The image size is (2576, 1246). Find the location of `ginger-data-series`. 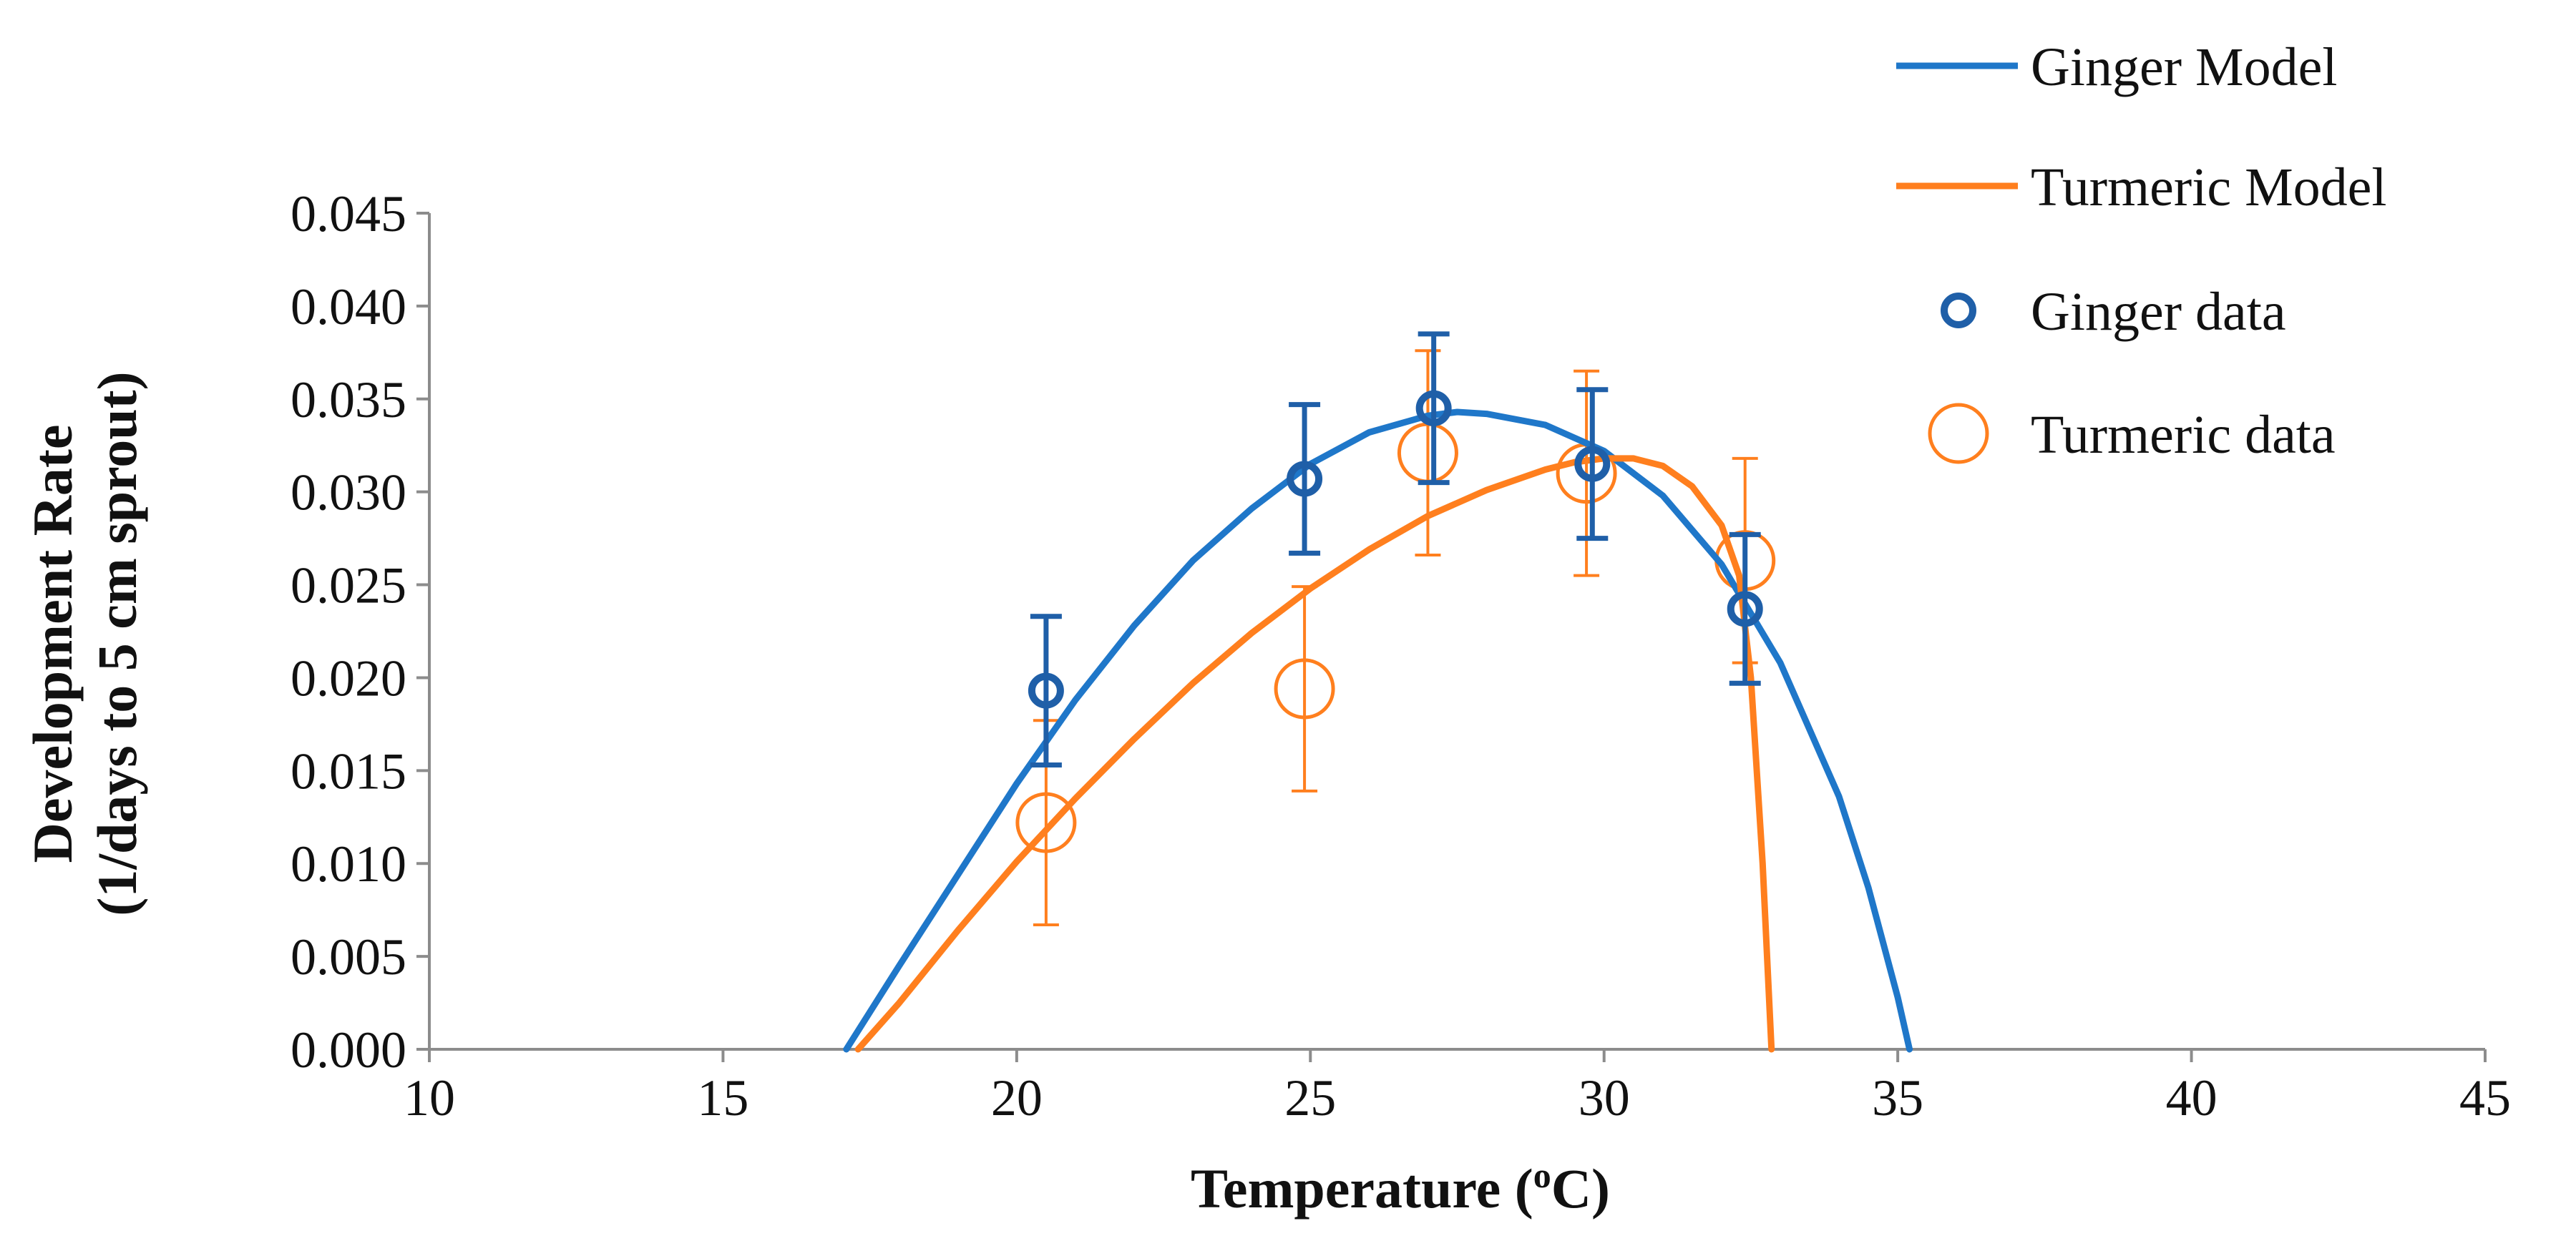

ginger-data-series is located at coordinates (1395, 549).